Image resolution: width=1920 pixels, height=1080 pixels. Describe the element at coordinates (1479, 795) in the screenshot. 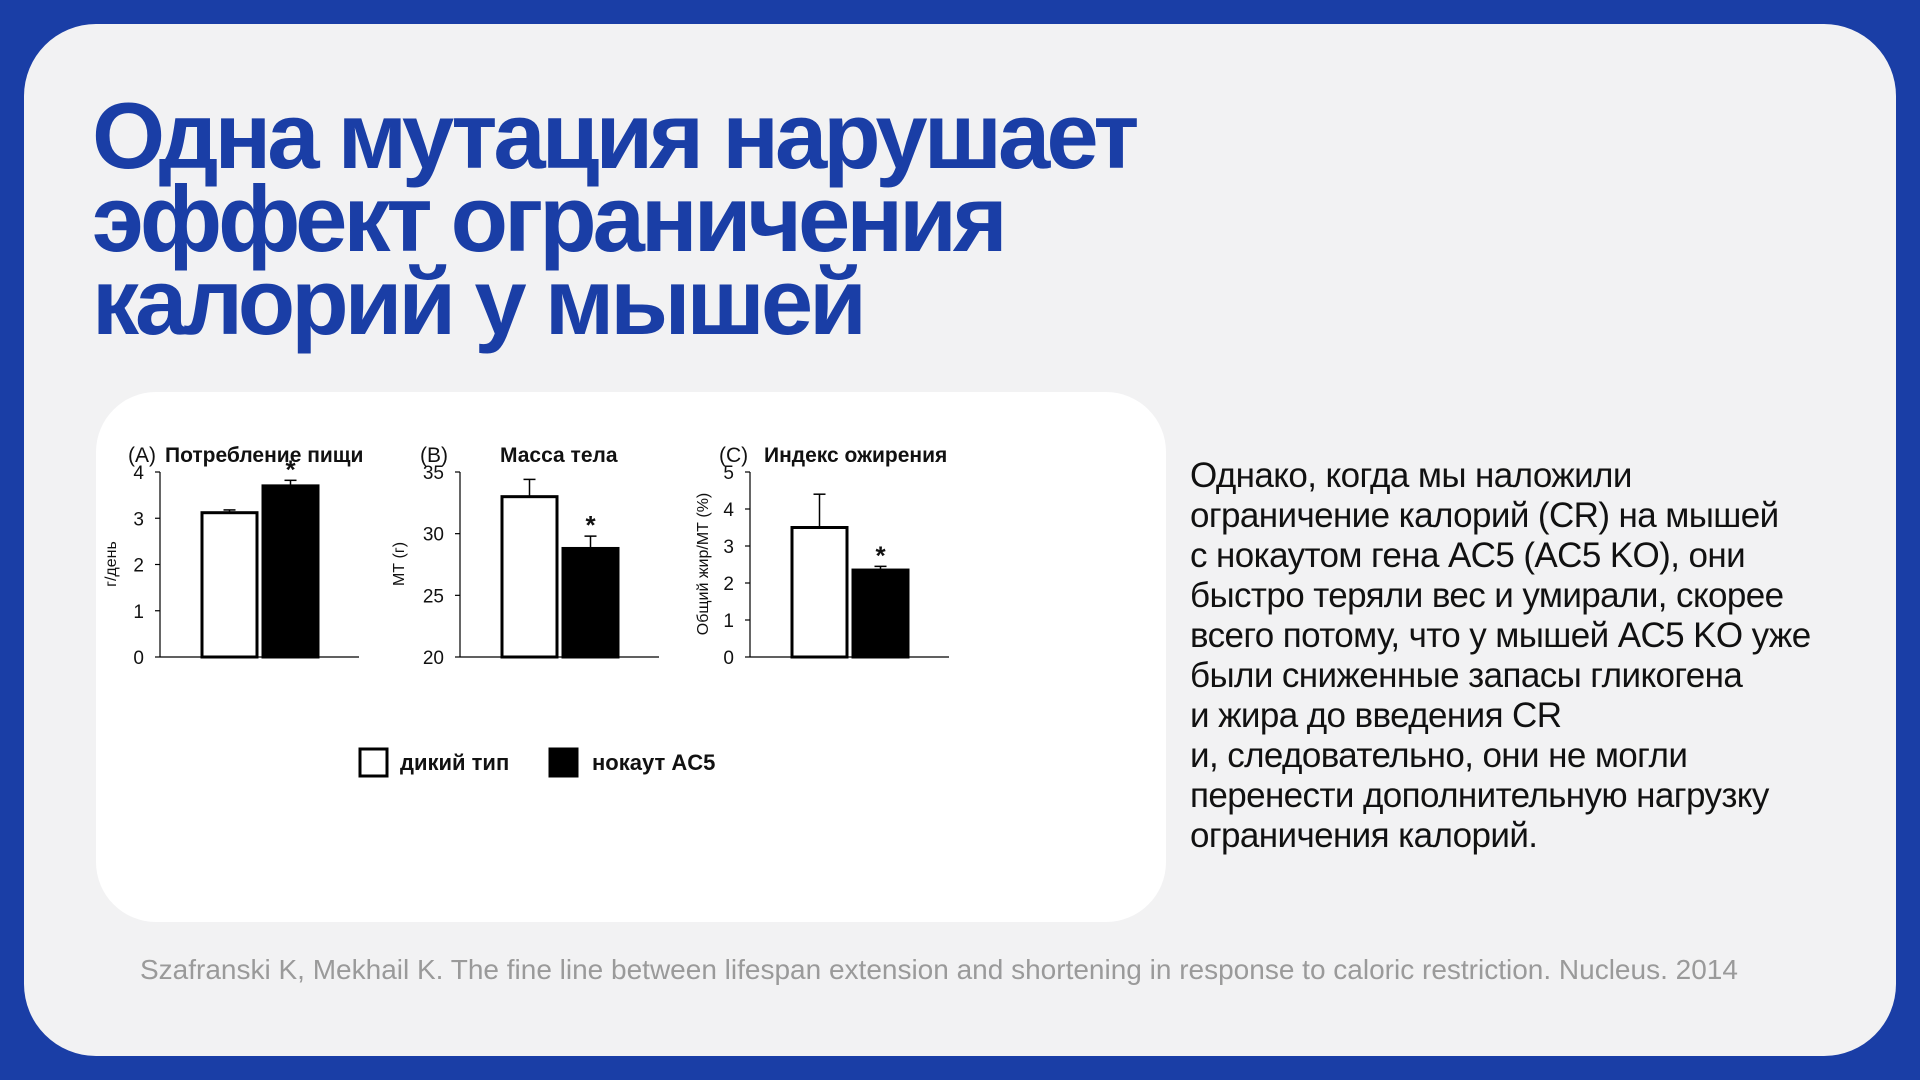

I see `body-line: перенести дополнительную нагрузку` at that location.